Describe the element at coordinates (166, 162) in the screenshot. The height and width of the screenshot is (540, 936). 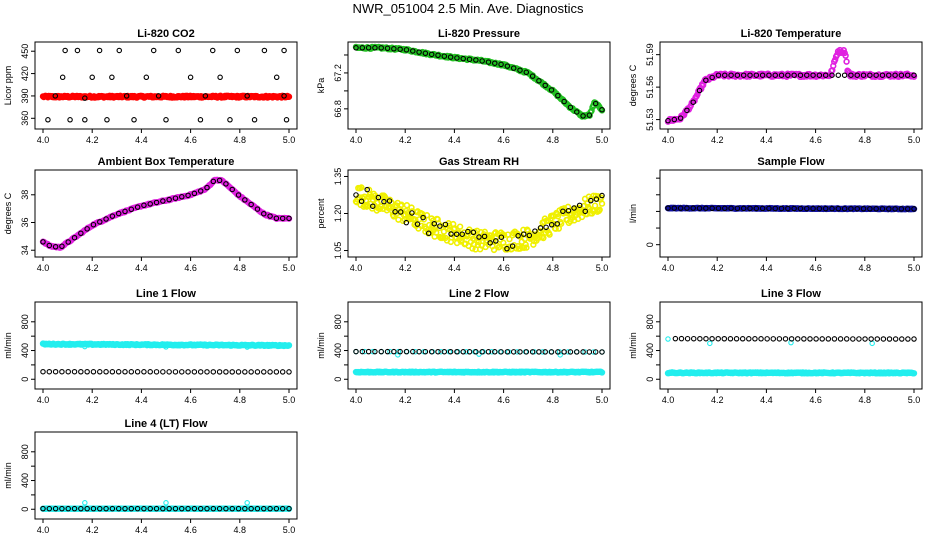
I see `chart-title: Ambient Box Temperature` at that location.